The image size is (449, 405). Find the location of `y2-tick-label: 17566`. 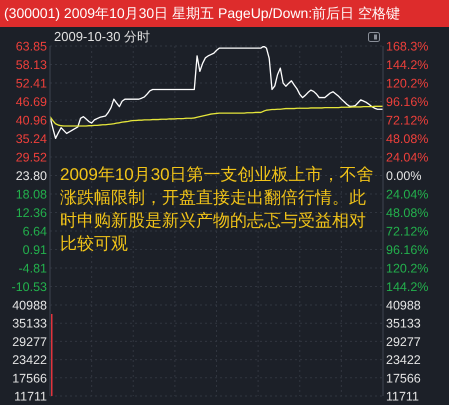

y2-tick-label: 17566 is located at coordinates (403, 378).